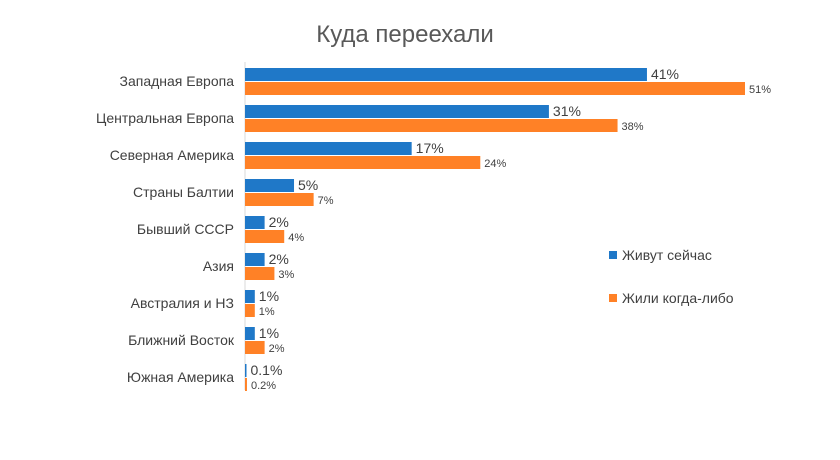 The image size is (840, 460). I want to click on data-label-lived-ever: 4%, so click(296, 238).